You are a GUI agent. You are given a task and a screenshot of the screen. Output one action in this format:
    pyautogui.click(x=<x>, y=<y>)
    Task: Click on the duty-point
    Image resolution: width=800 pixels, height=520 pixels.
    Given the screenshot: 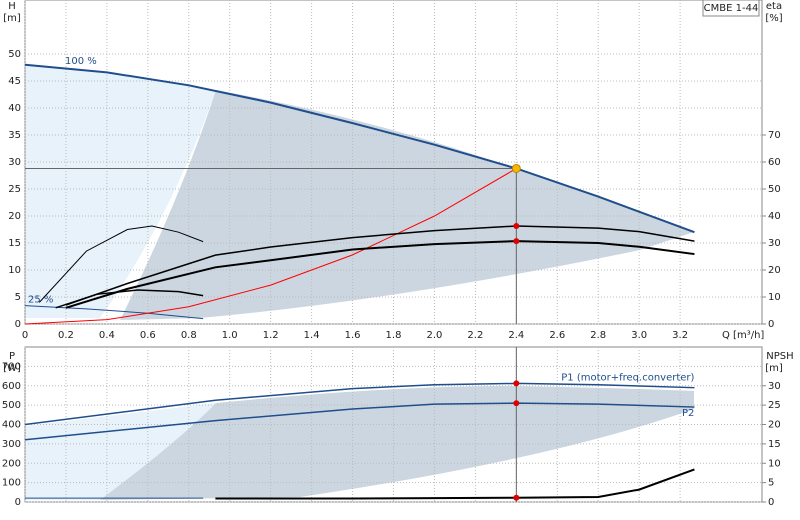 What is the action you would take?
    pyautogui.click(x=516, y=168)
    